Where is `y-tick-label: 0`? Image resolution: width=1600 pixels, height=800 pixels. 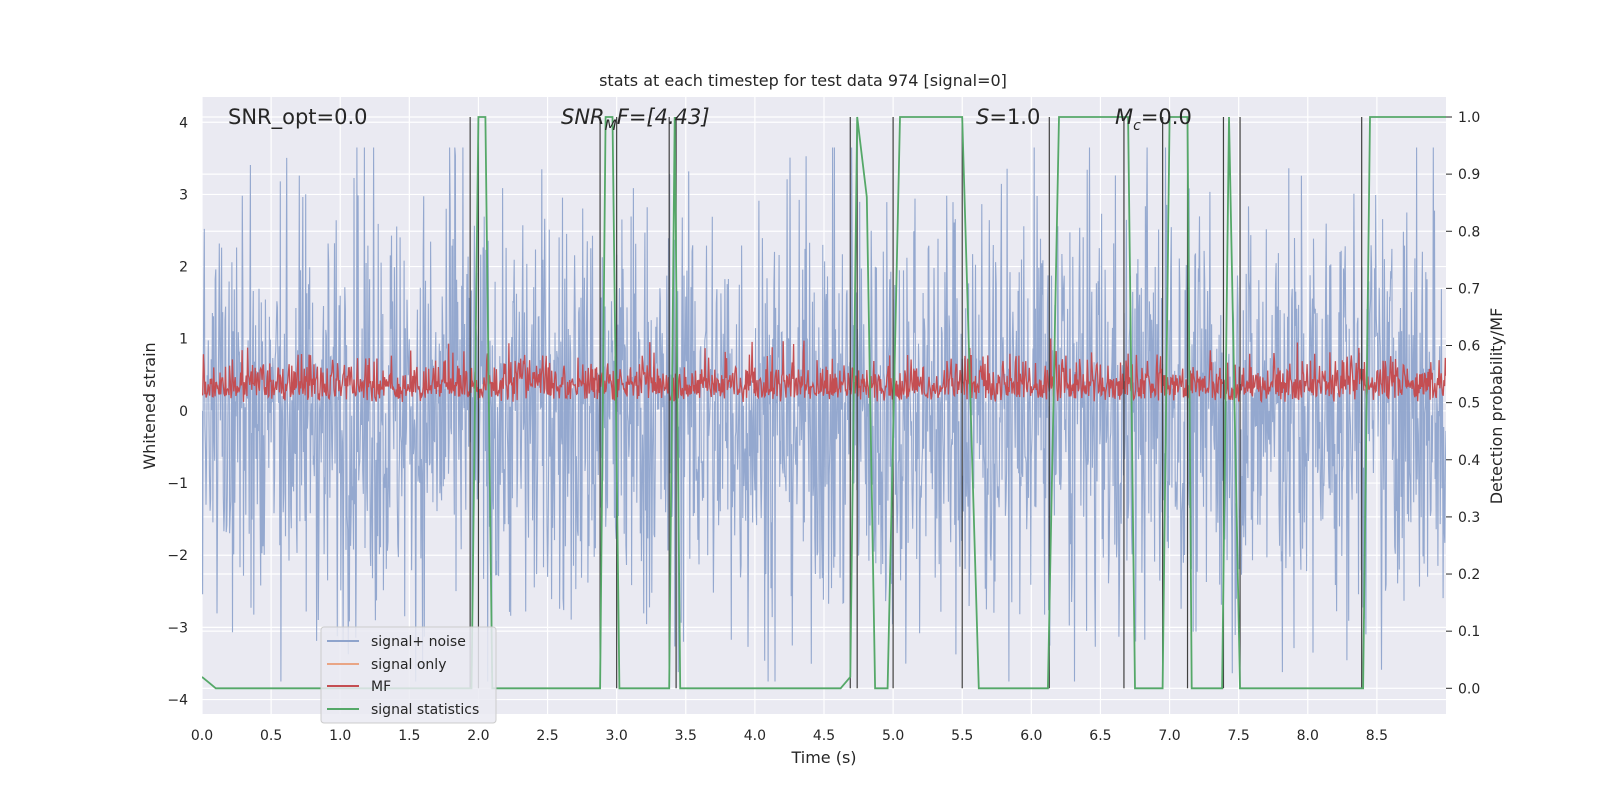 y-tick-label: 0 is located at coordinates (183, 412).